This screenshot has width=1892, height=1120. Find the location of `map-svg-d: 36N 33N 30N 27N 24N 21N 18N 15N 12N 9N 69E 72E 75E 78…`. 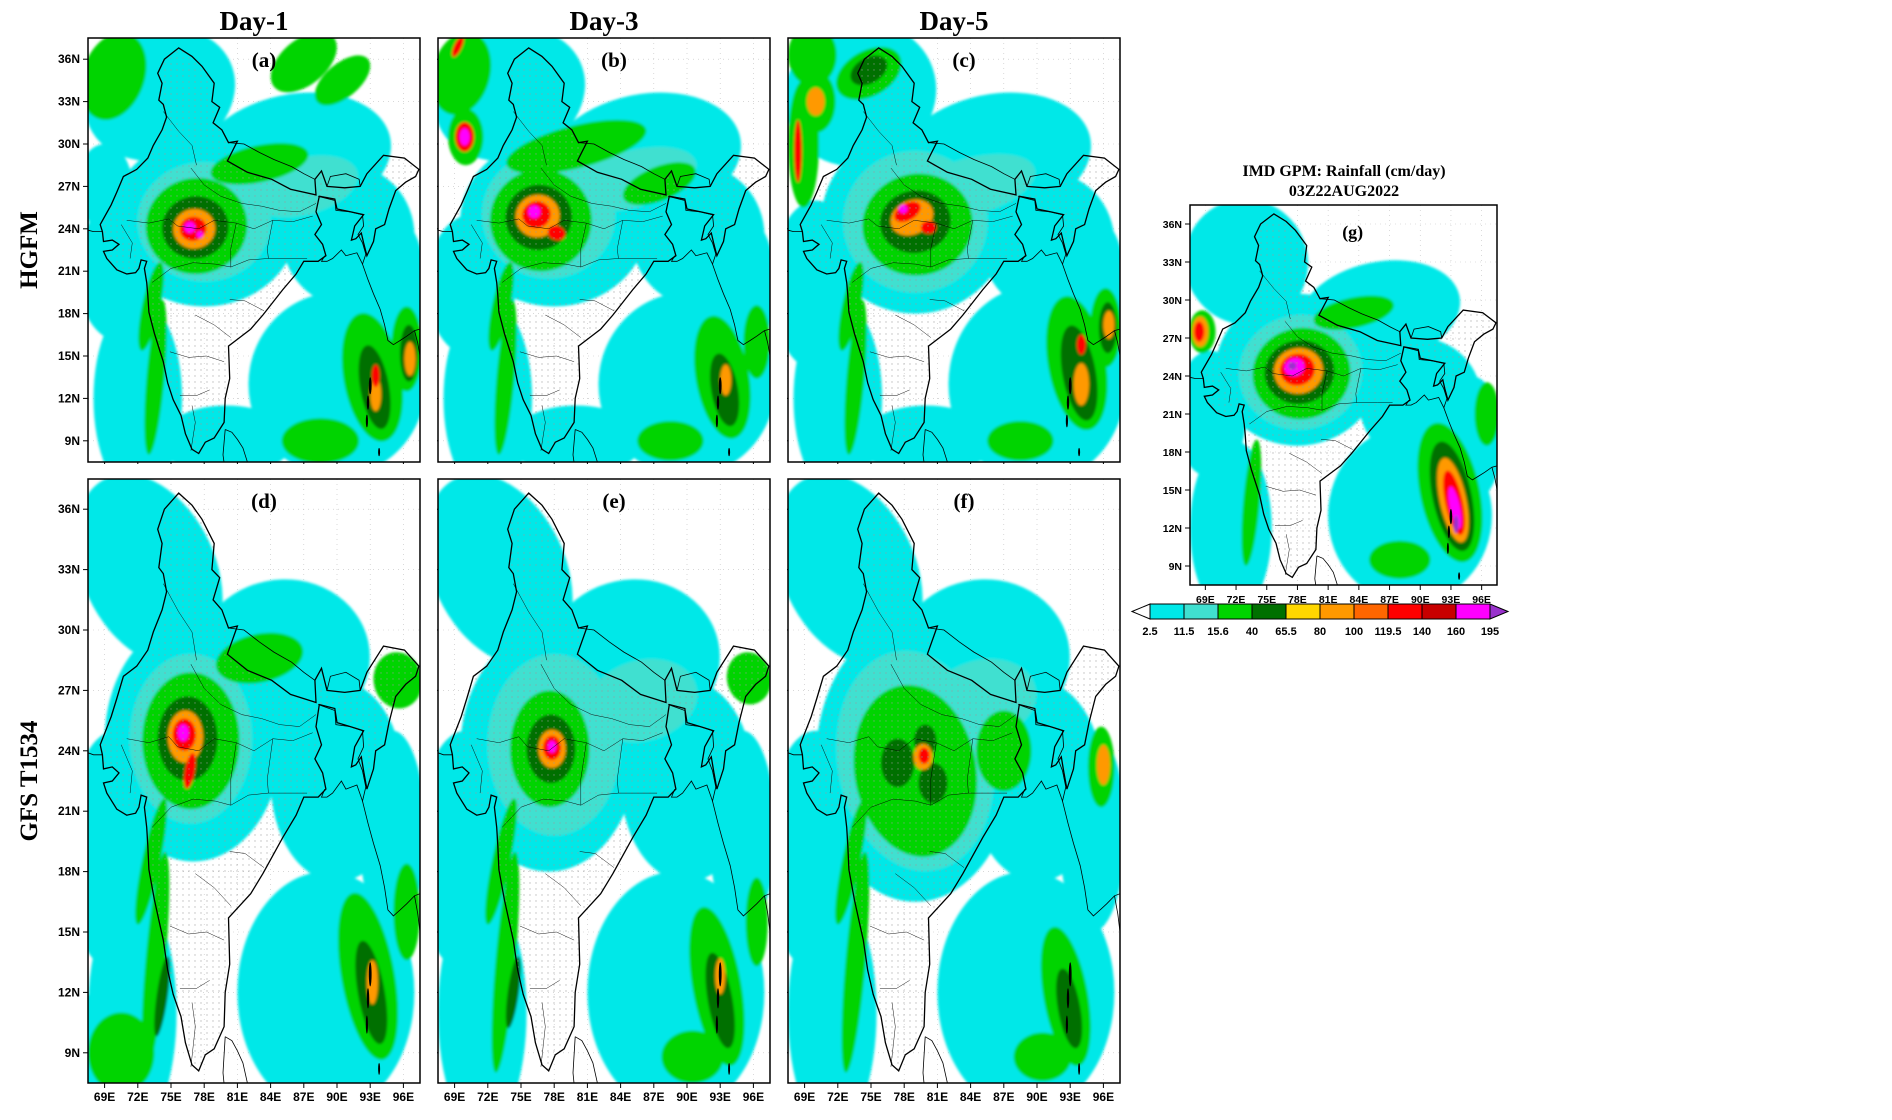

map-svg-d: 36N 33N 30N 27N 24N 21N 18N 15N 12N 9N 69E 72E 75E 78… is located at coordinates (239, 791).